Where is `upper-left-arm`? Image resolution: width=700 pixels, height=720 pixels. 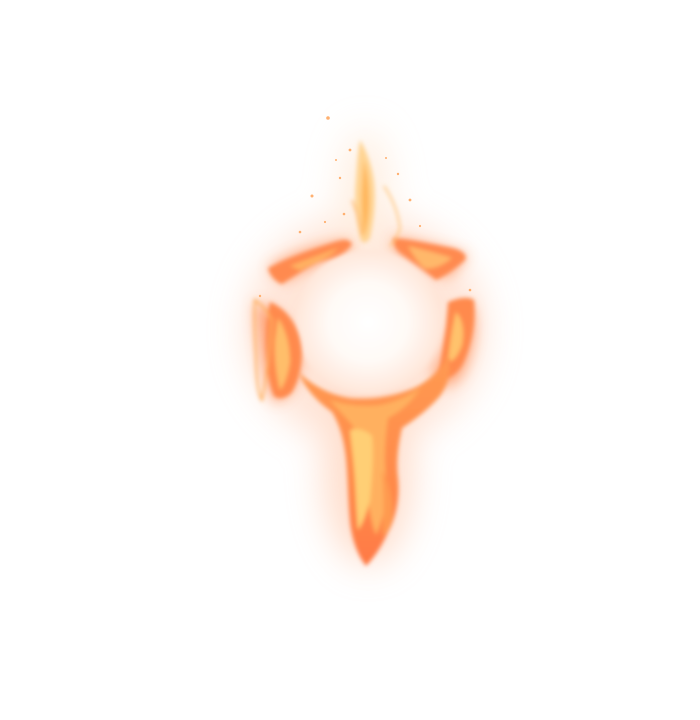
upper-left-arm is located at coordinates (310, 262).